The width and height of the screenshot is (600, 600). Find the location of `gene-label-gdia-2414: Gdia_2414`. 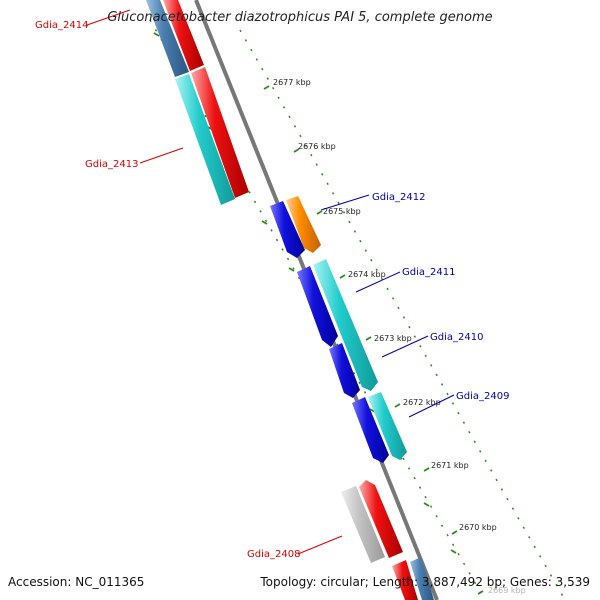

gene-label-gdia-2414: Gdia_2414 is located at coordinates (61, 25).